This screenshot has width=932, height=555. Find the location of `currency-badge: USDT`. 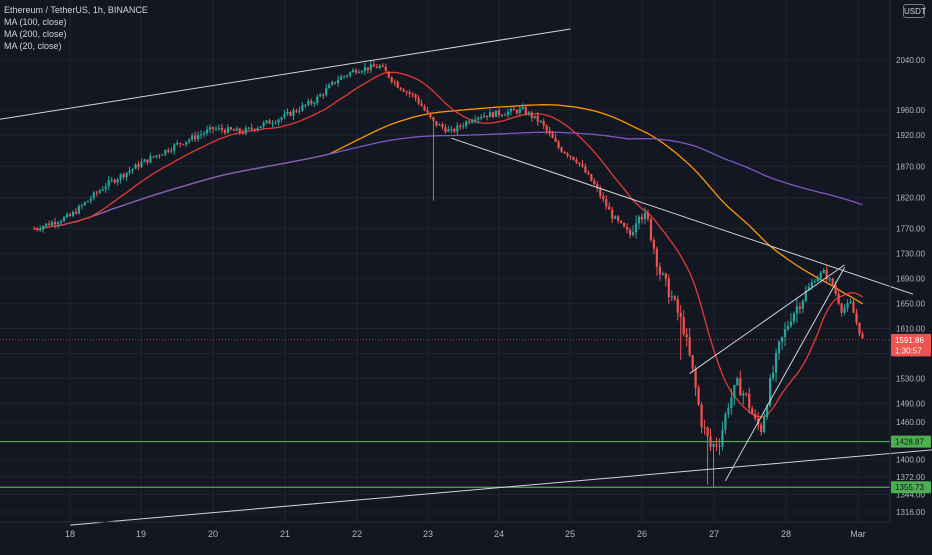

currency-badge: USDT is located at coordinates (914, 11).